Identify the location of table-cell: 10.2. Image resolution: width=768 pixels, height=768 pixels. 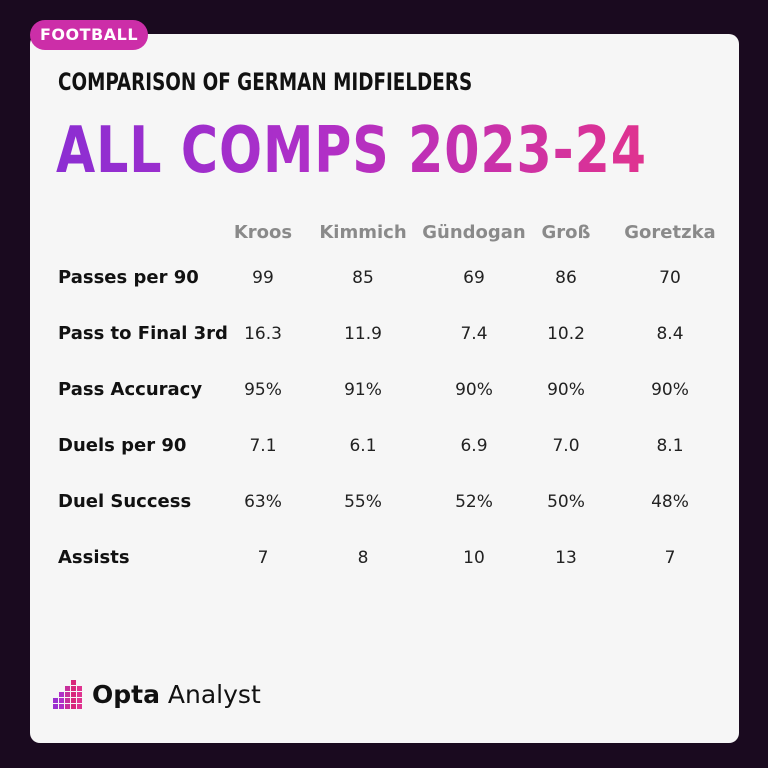
(566, 334).